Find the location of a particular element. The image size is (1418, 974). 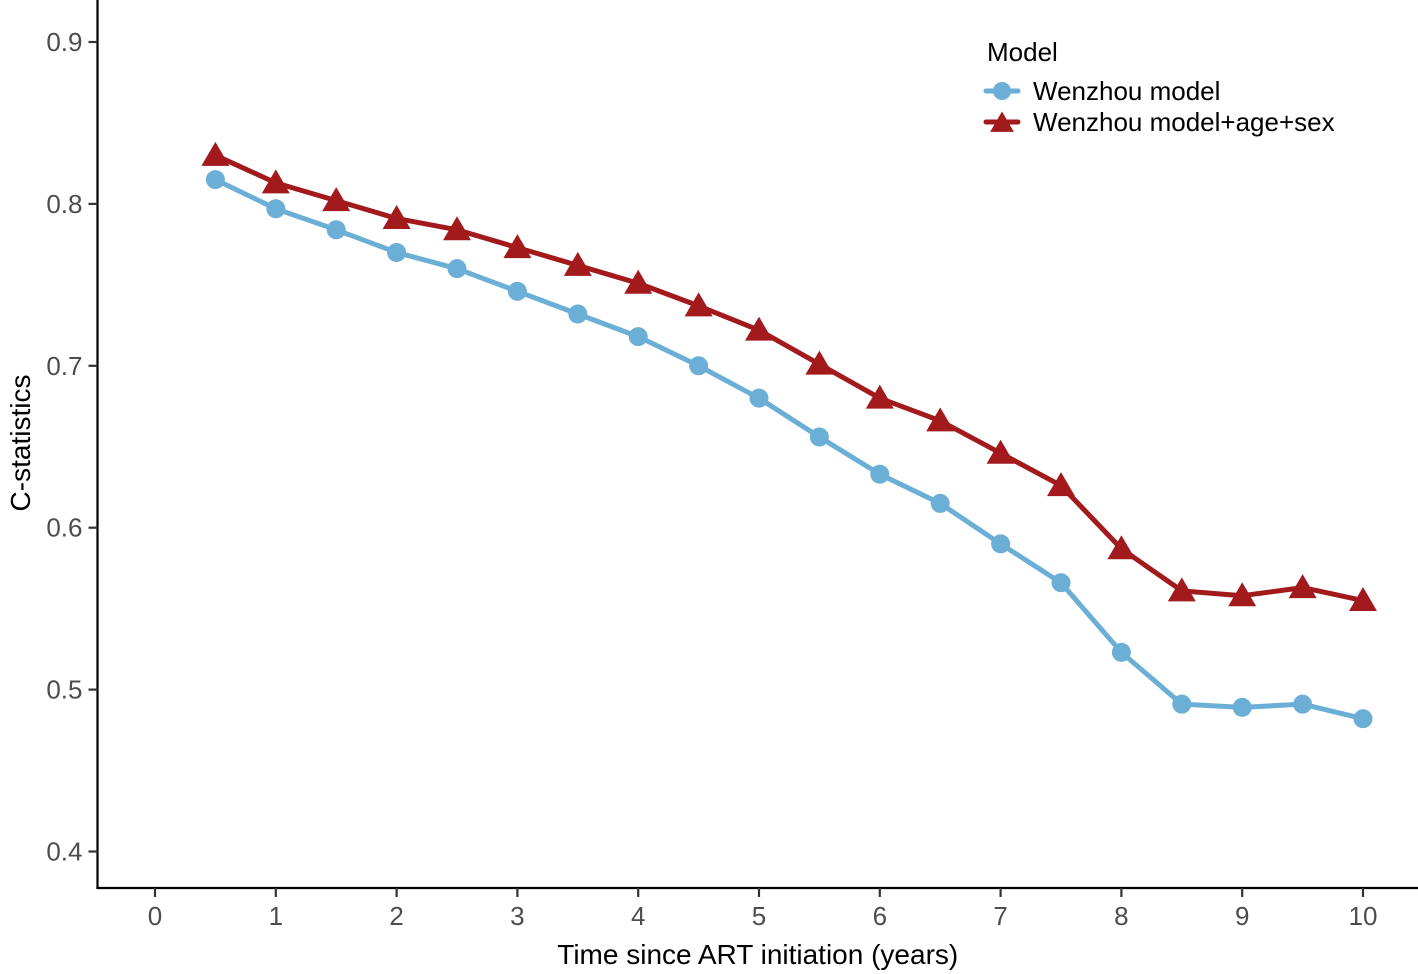

y-axis: 0.4 0.5 0.6 0.7 0.8 0.9 is located at coordinates (72, 447).